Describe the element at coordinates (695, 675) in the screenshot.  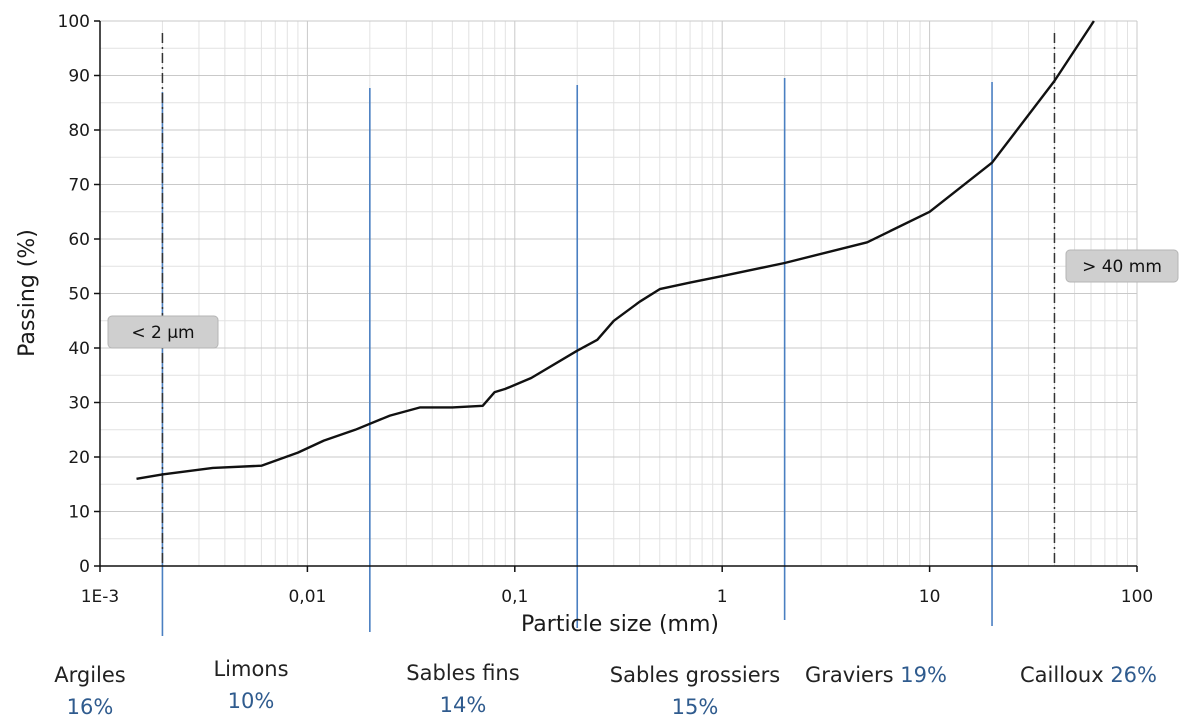
I see `class-name: Sables grossiers` at that location.